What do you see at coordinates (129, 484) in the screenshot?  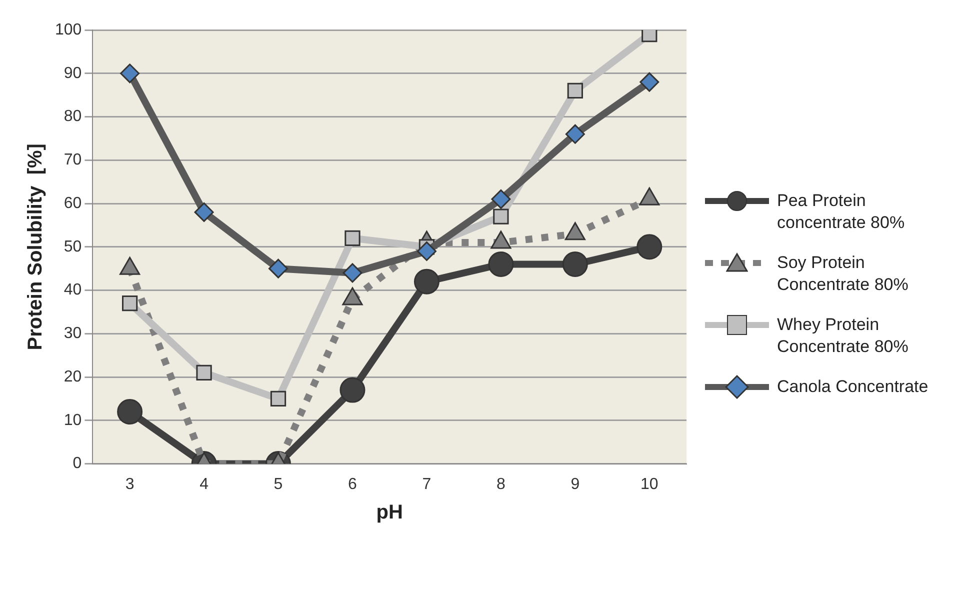 I see `x-tick-label: 3` at bounding box center [129, 484].